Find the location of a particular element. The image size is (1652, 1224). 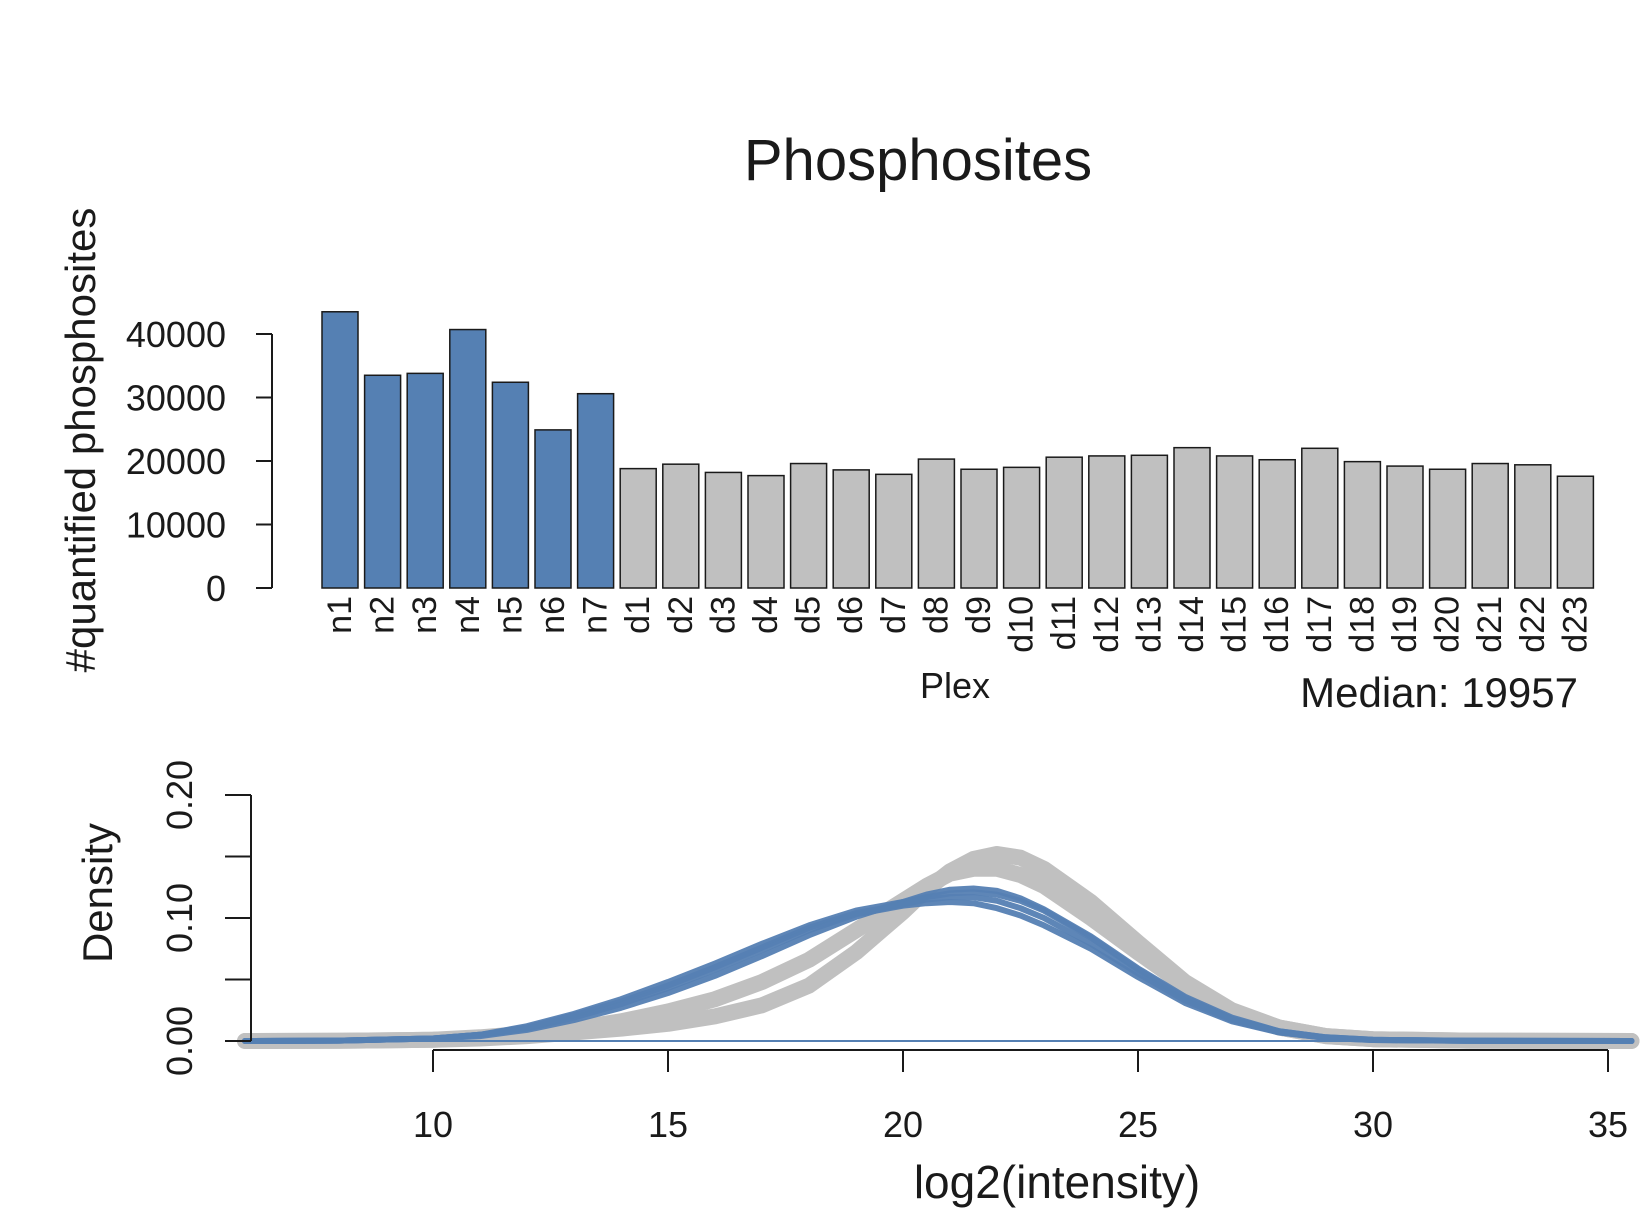

bar-x-tick-label: n7 is located at coordinates (596, 615).